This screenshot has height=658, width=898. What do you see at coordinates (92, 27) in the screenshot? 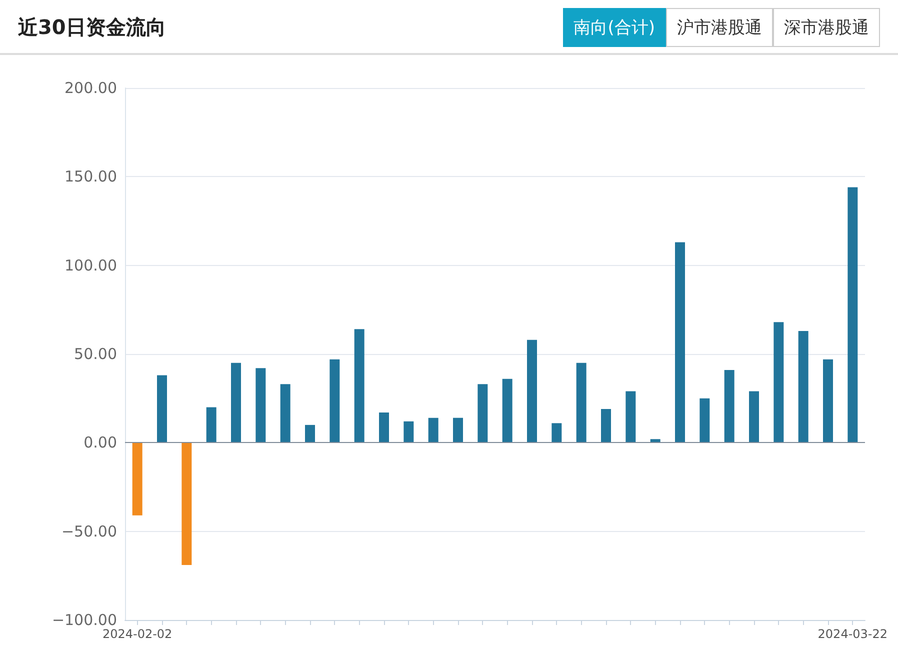
I see `chart-title: 近30日资金流向` at bounding box center [92, 27].